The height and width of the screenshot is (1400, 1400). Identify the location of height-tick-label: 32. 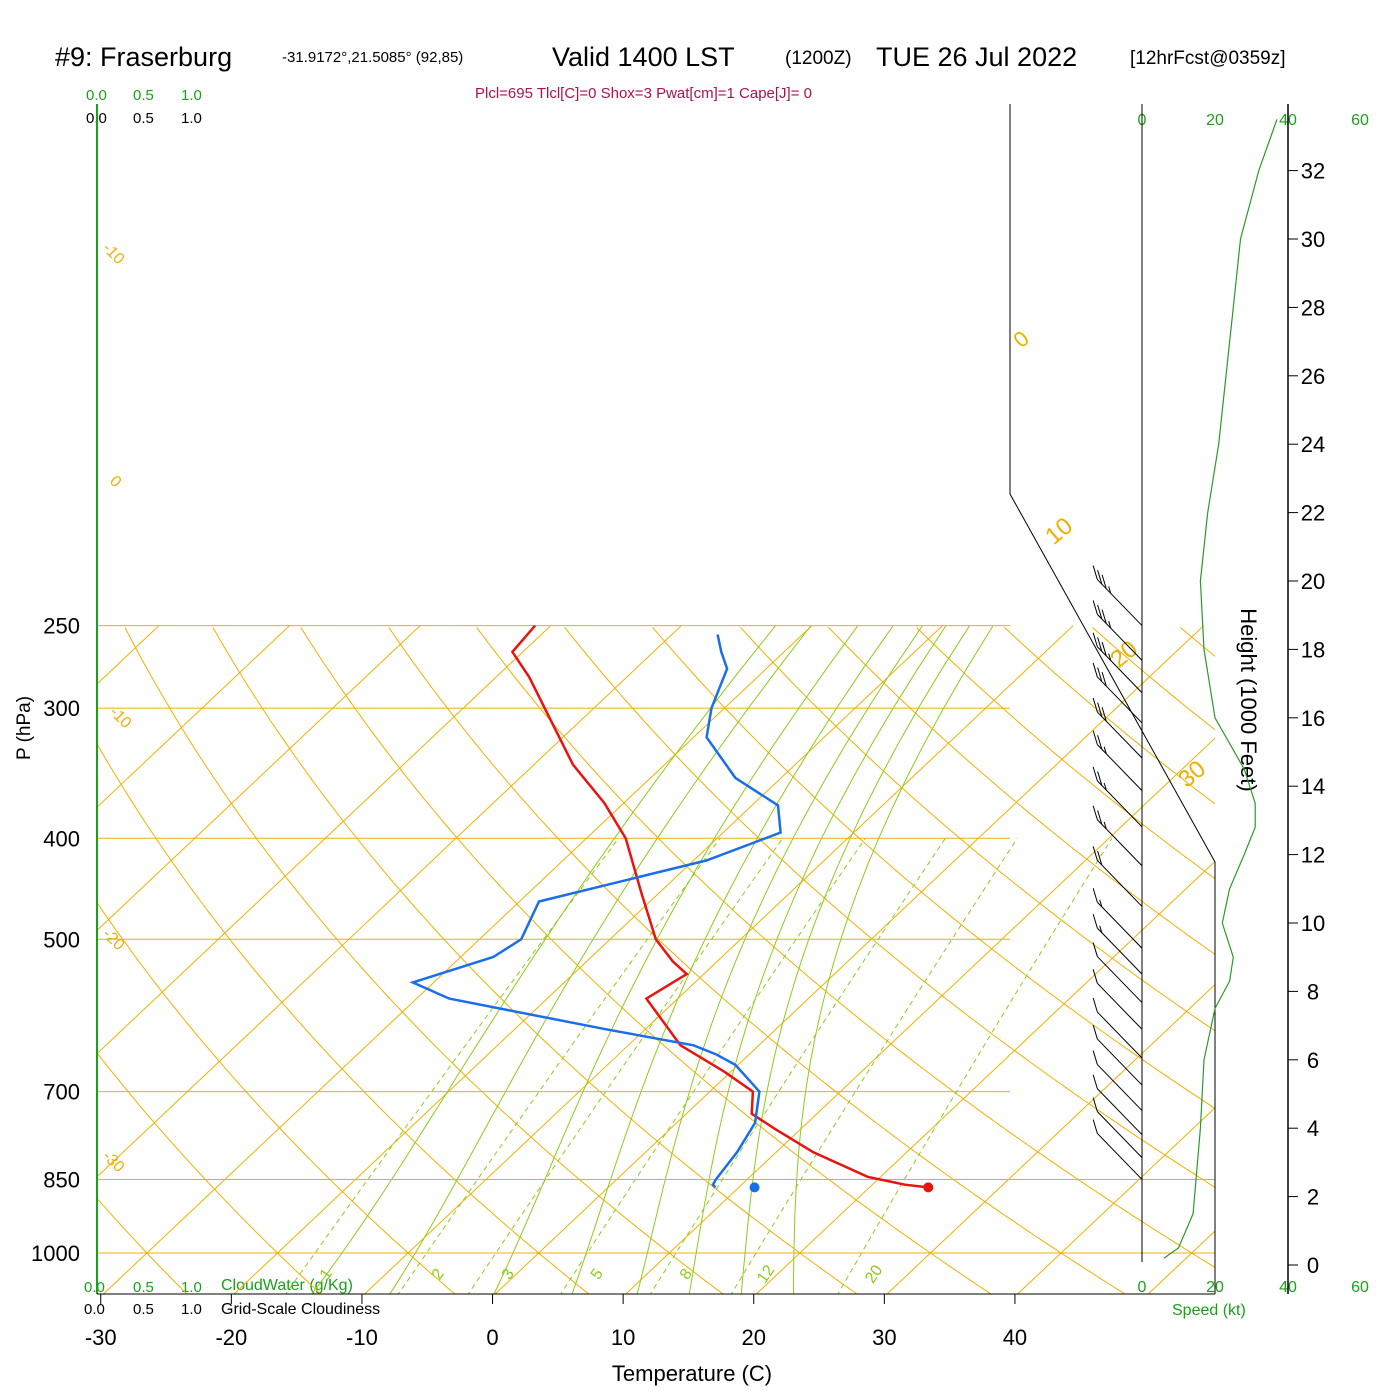
(1313, 171).